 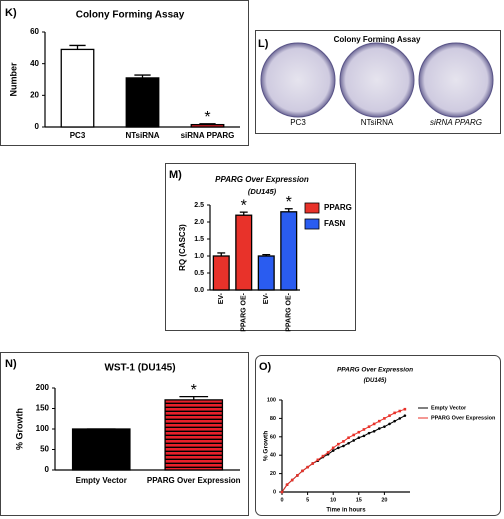 I want to click on x-tick-label: PPARG Over Expression, so click(x=194, y=480).